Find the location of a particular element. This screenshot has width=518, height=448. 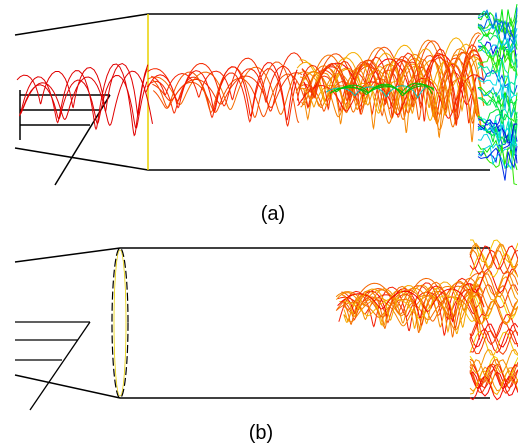

inlet-ring-inner is located at coordinates (120, 323).